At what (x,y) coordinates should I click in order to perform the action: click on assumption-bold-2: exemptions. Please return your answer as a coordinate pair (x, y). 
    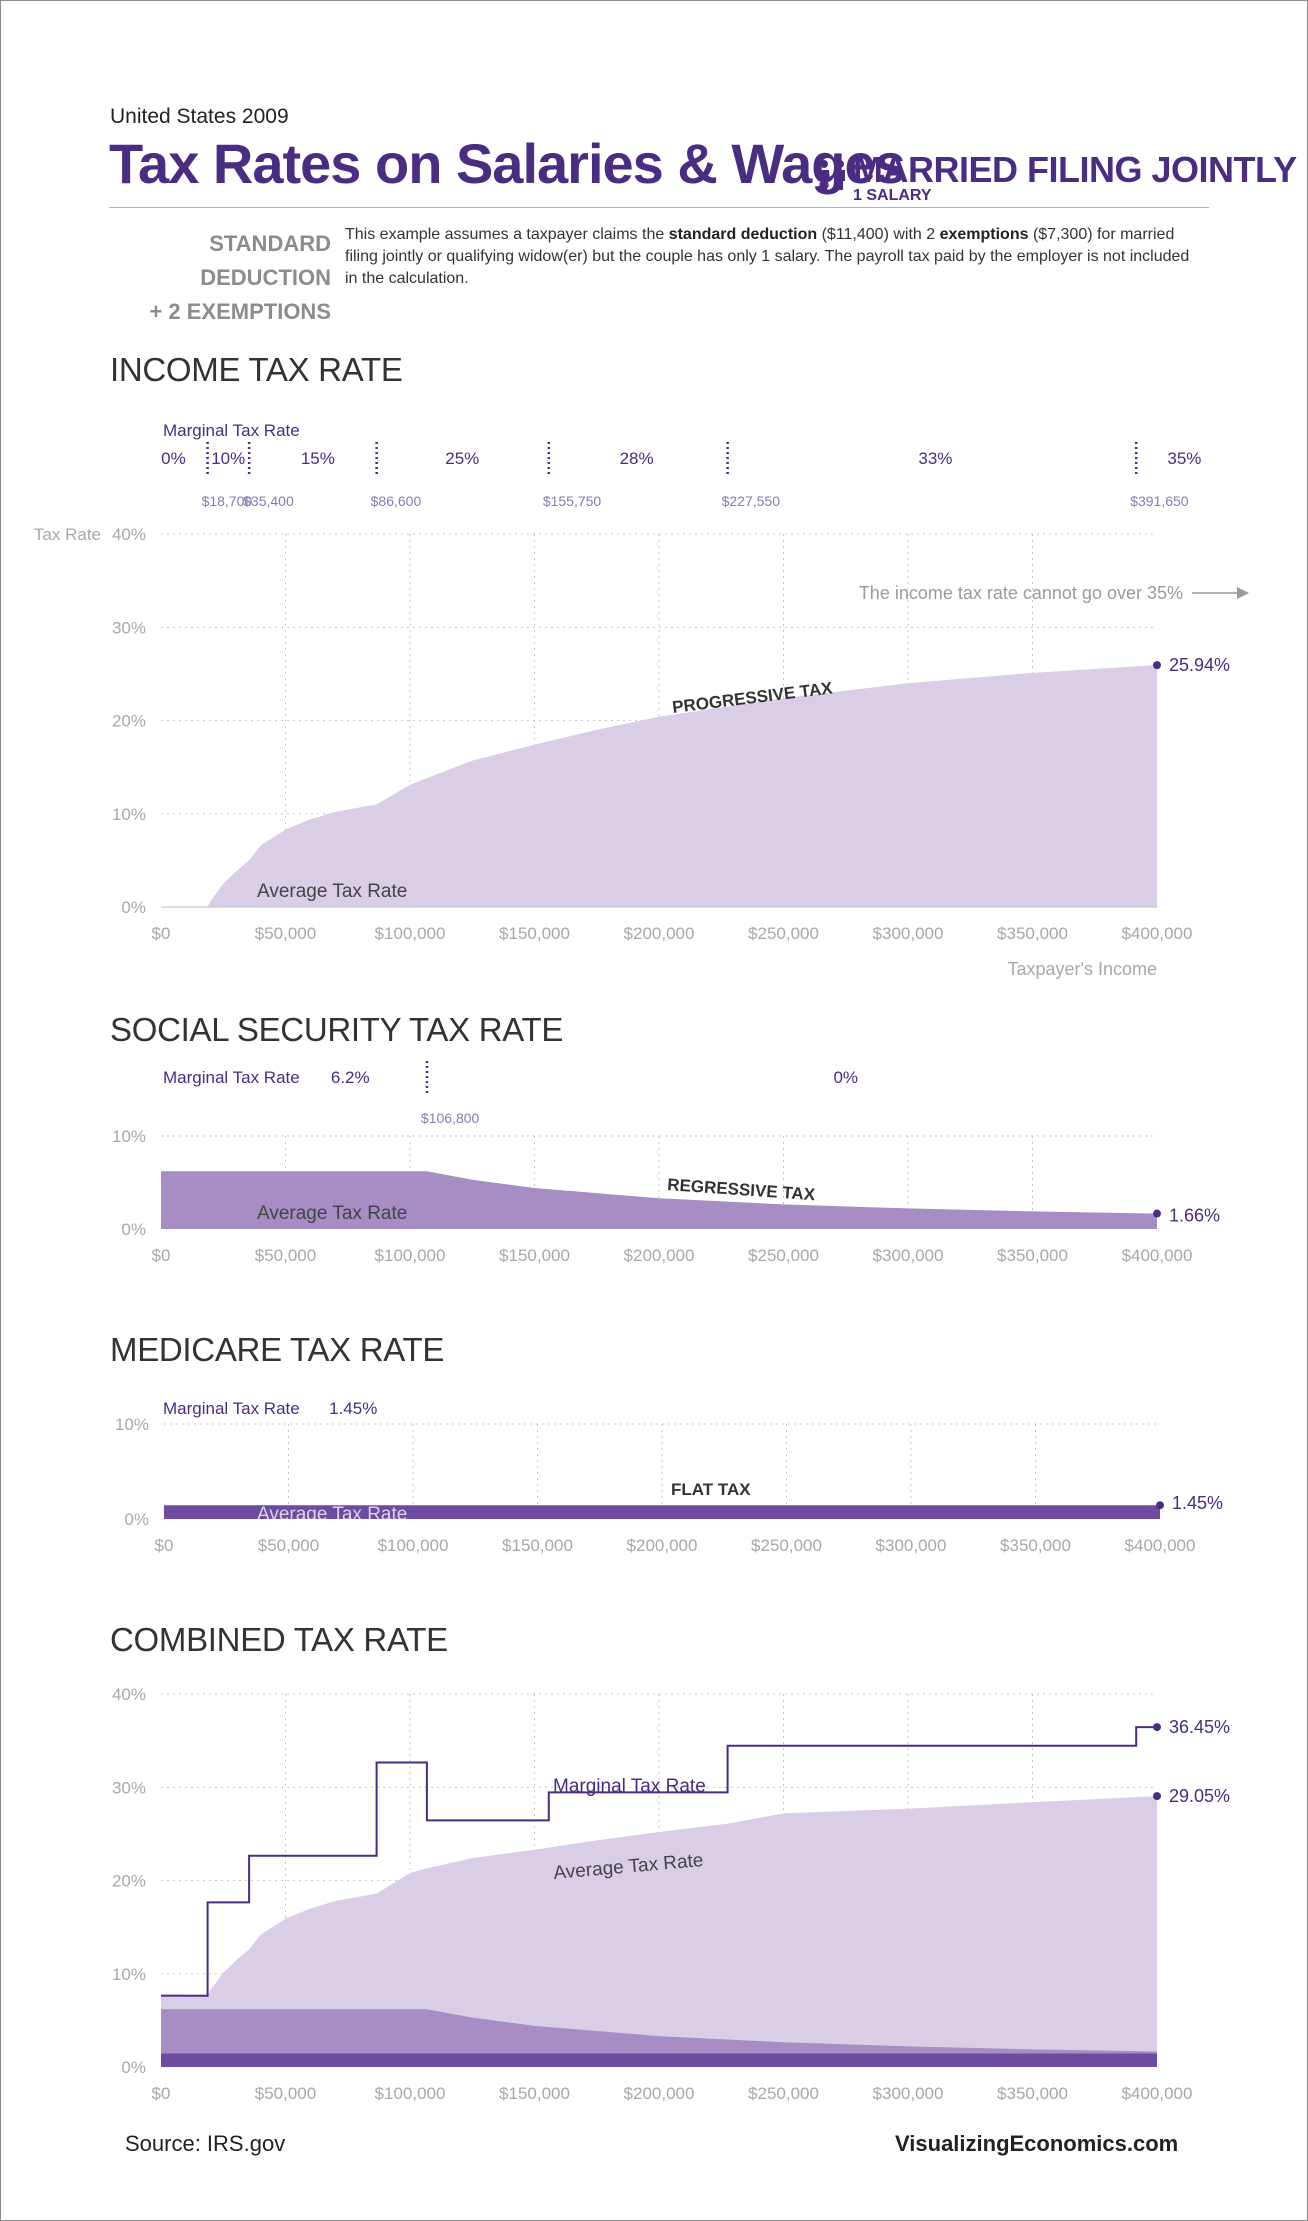
    Looking at the image, I should click on (984, 234).